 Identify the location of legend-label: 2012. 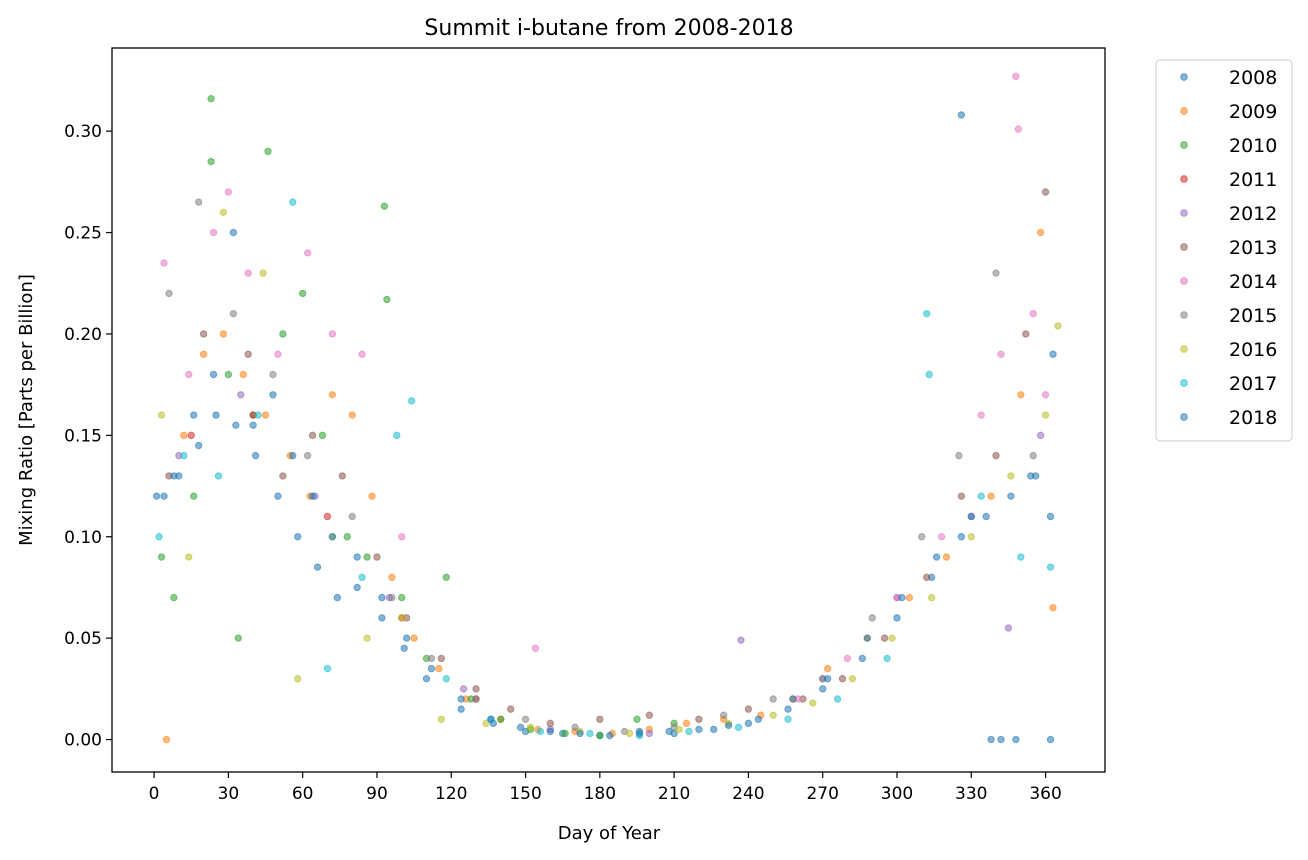
(1253, 214).